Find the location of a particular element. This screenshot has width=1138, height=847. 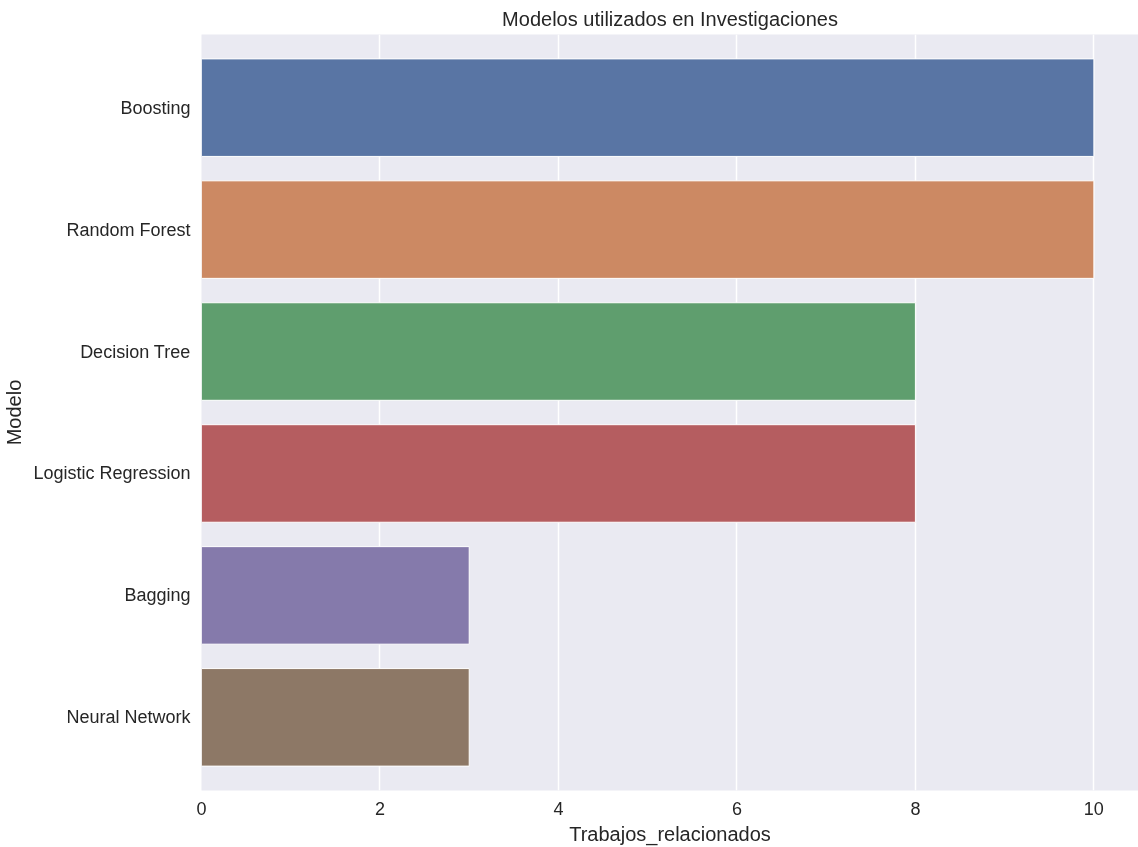

x-tick-label: 2 is located at coordinates (379, 808).